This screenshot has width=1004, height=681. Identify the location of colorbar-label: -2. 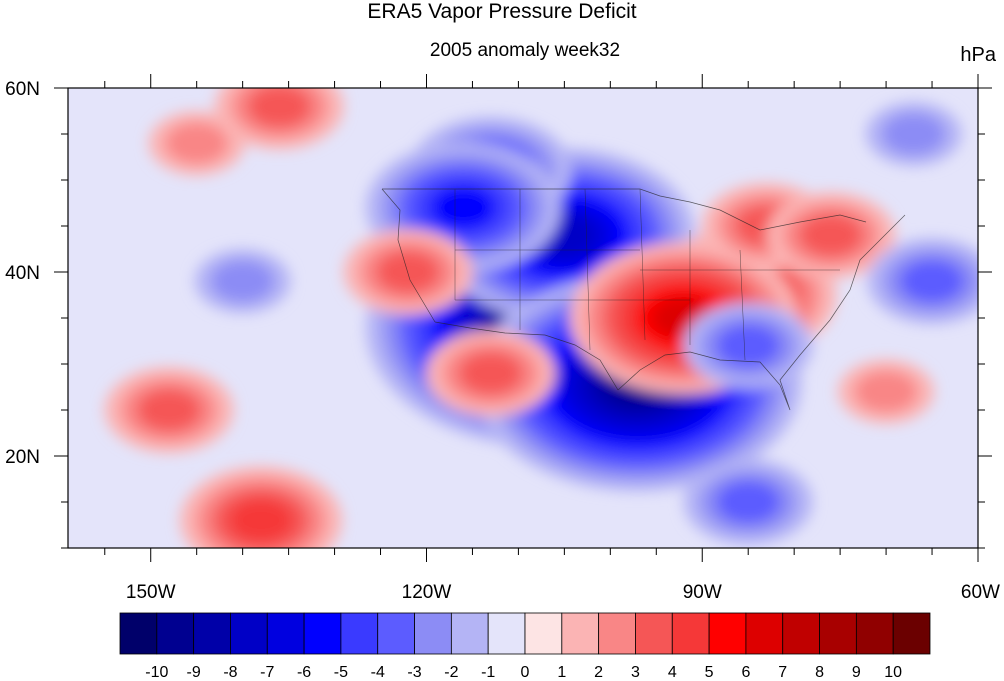
(451, 672).